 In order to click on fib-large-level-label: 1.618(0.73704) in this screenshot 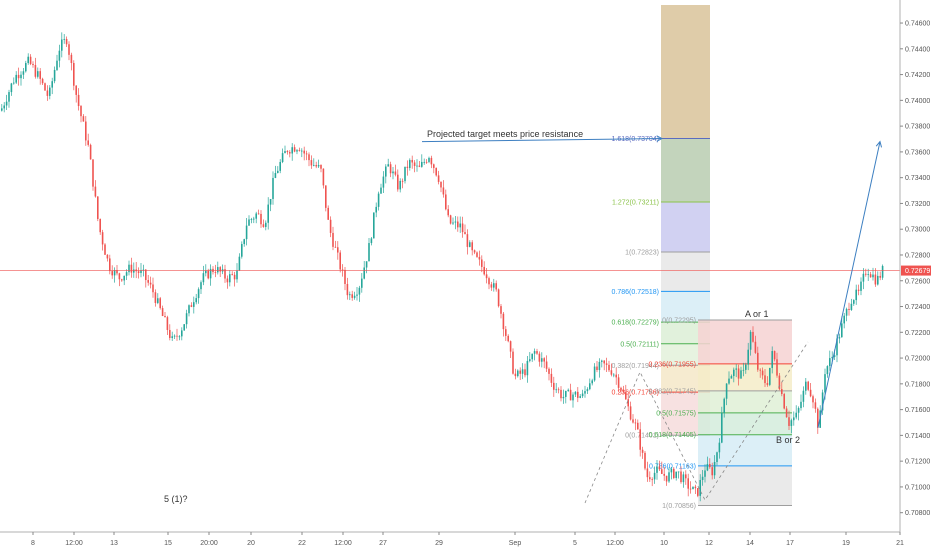, I will do `click(635, 139)`.